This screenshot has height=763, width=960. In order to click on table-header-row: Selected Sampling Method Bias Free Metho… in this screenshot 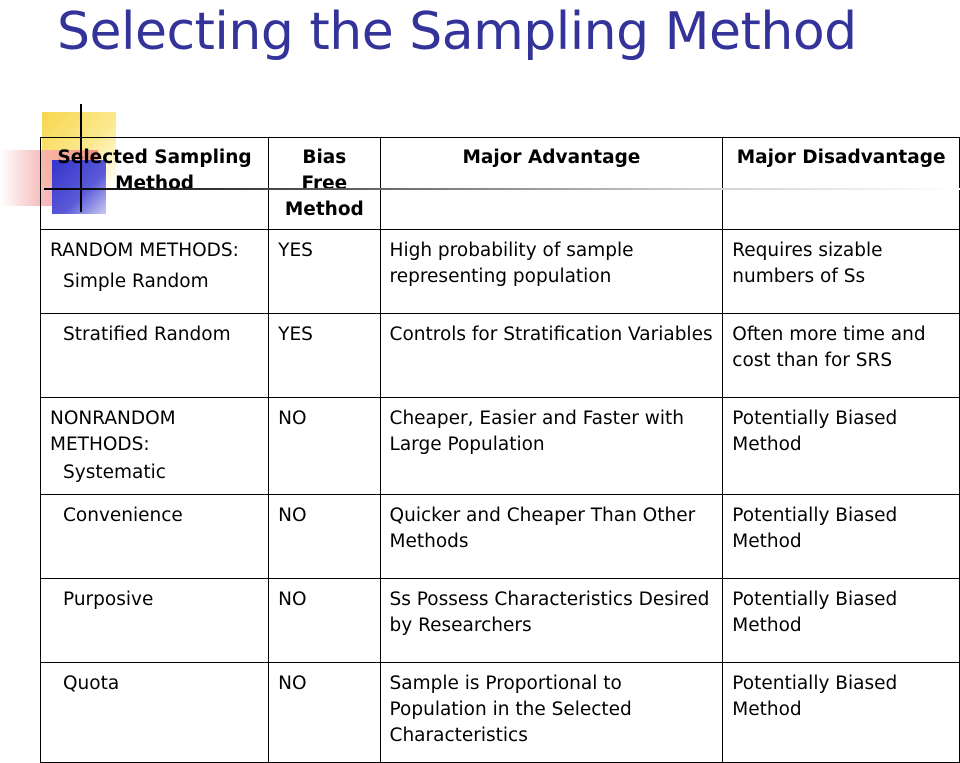, I will do `click(499, 183)`.